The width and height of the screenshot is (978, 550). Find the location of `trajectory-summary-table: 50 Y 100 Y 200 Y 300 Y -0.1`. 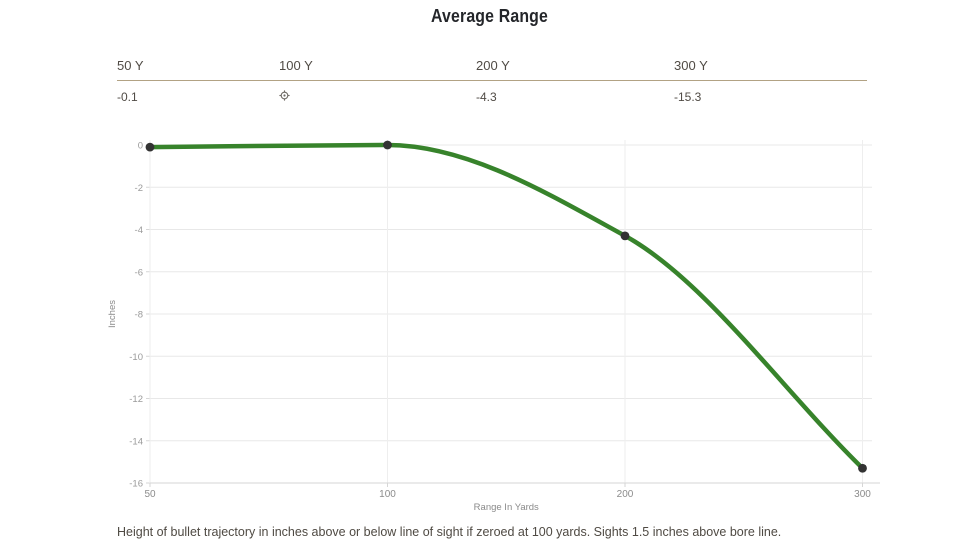

trajectory-summary-table: 50 Y 100 Y 200 Y 300 Y -0.1 is located at coordinates (492, 81).